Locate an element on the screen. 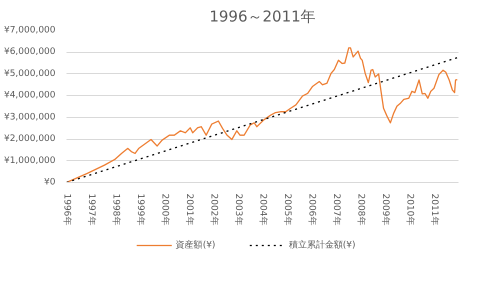 The height and width of the screenshot is (293, 484). x-tick-label: 1999年 is located at coordinates (140, 210).